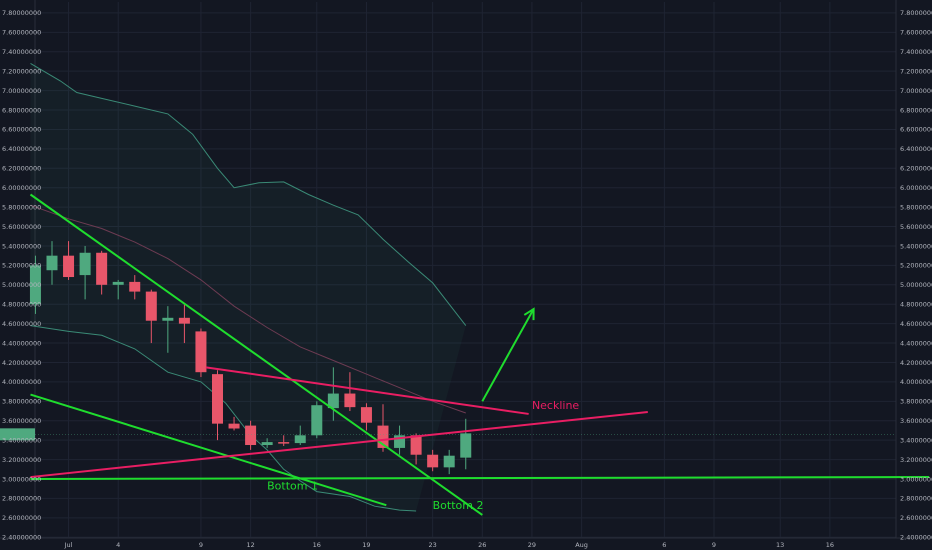 This screenshot has height=550, width=932. What do you see at coordinates (118, 545) in the screenshot?
I see `time-tick-label: 4` at bounding box center [118, 545].